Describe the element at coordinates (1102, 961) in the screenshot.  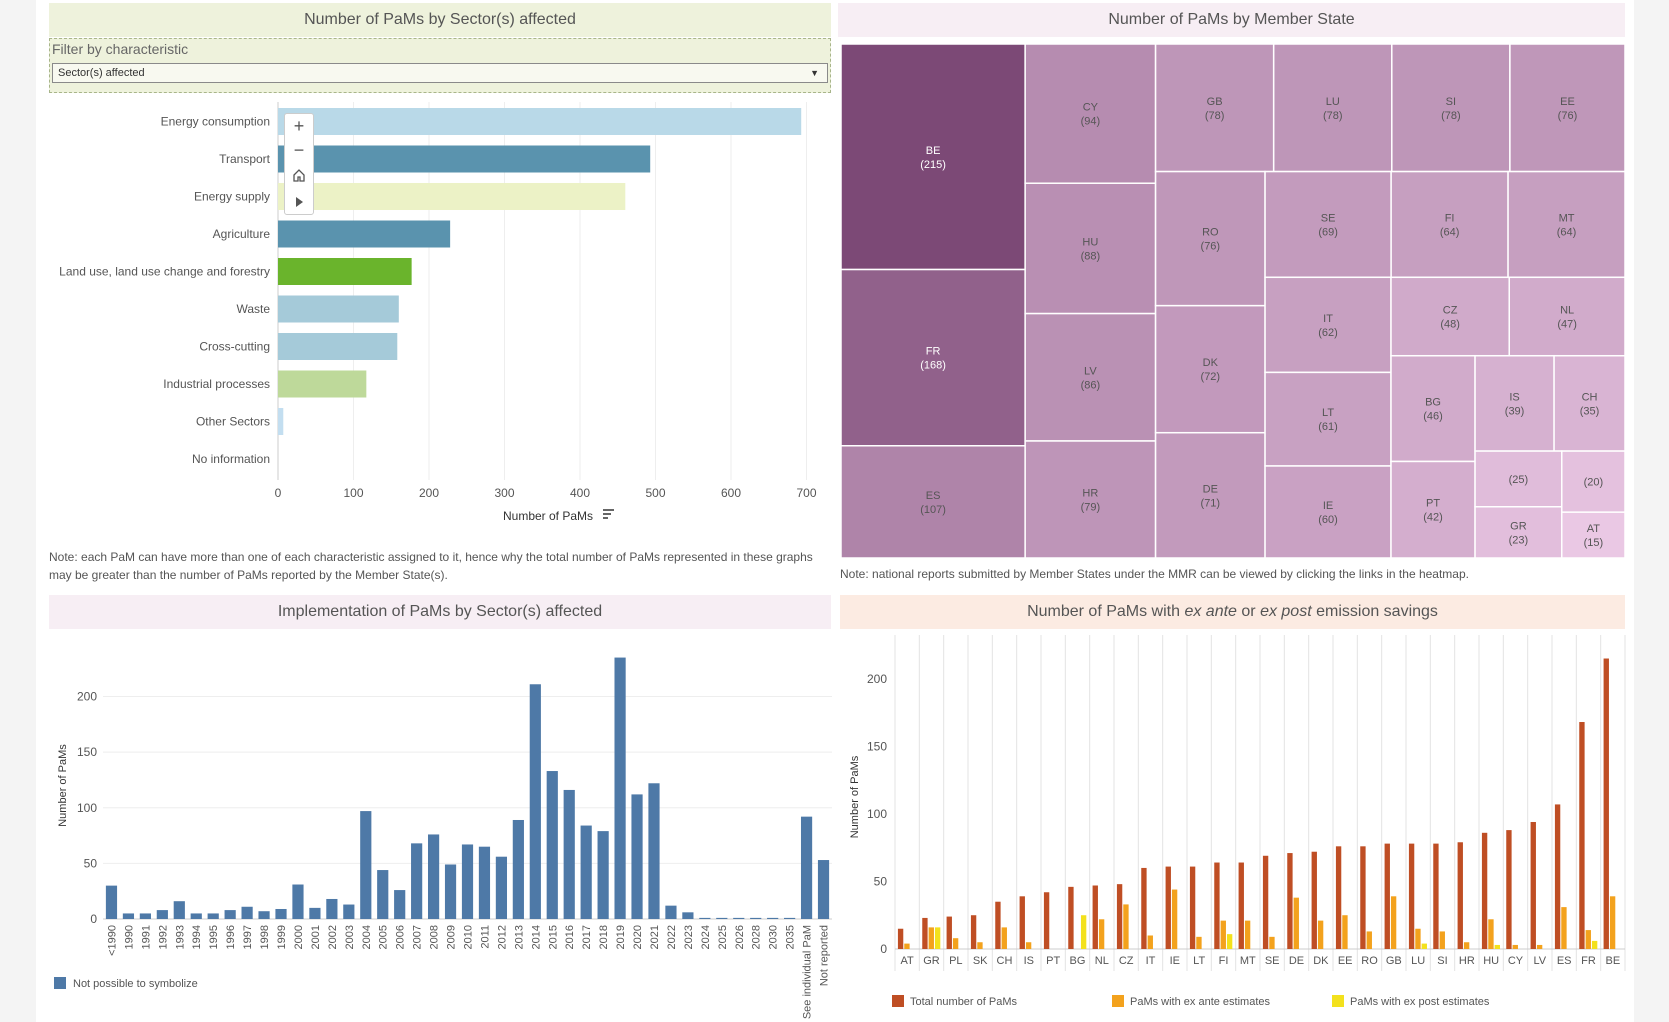
I see `x-tick-label: NL` at that location.